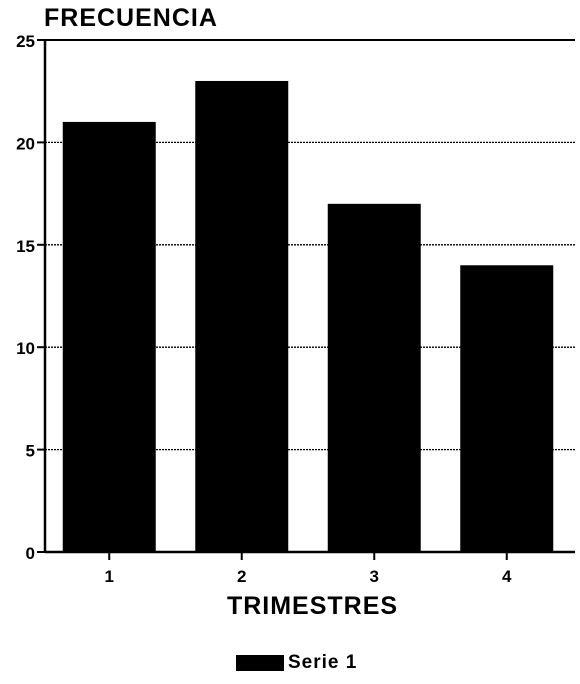  What do you see at coordinates (30, 451) in the screenshot?
I see `y-tick-label: 5` at bounding box center [30, 451].